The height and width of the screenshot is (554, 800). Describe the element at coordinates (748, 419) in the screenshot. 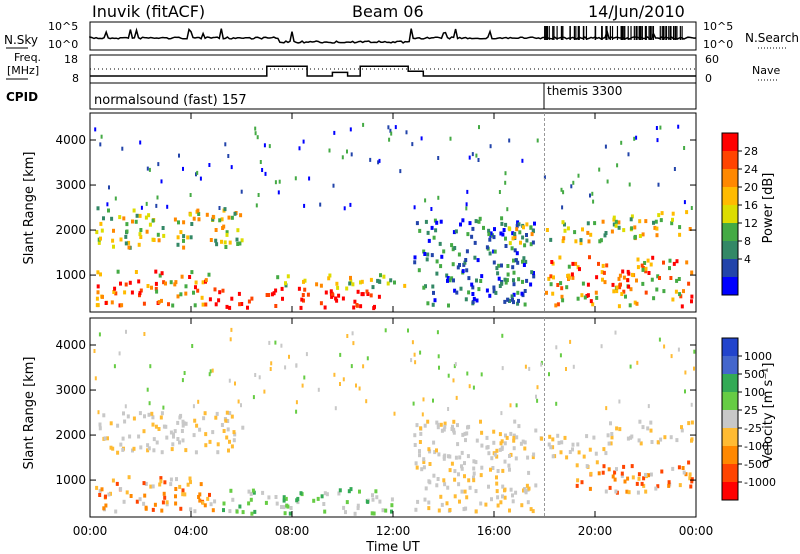

I see `velocity-colorbar: 1000 500 100 25 -25 -100 -500 -1000` at that location.